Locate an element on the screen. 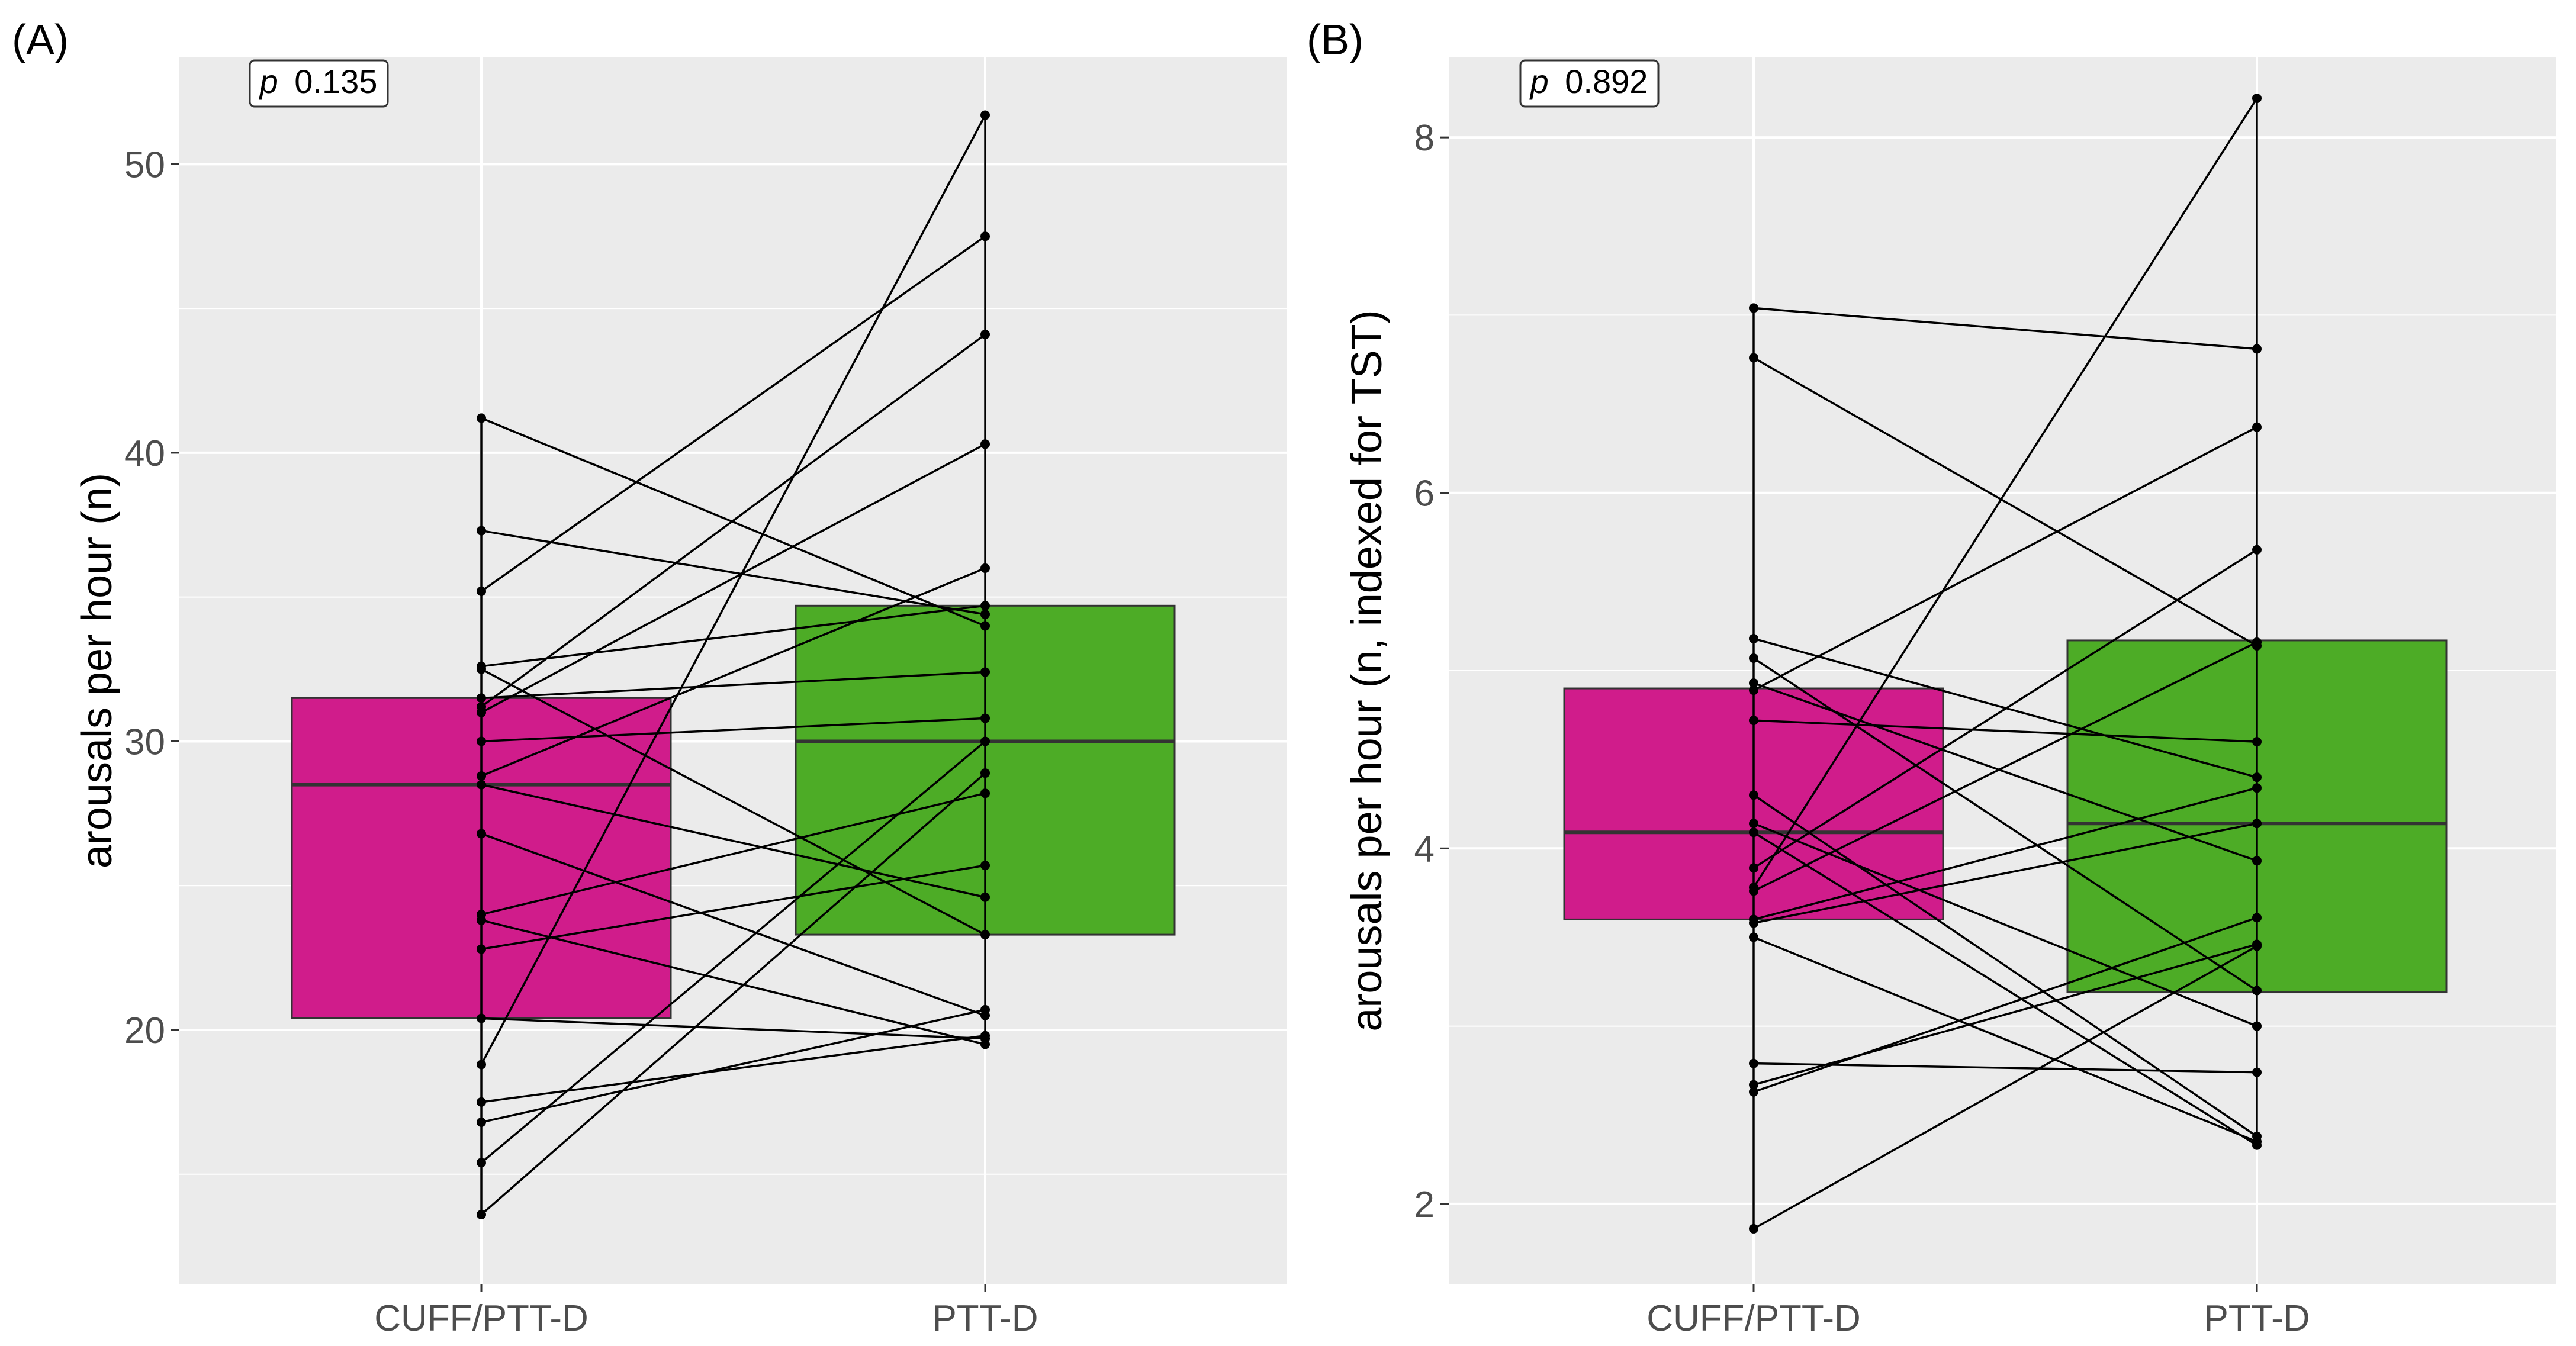  panel-label-b: (B) is located at coordinates (1335, 40).